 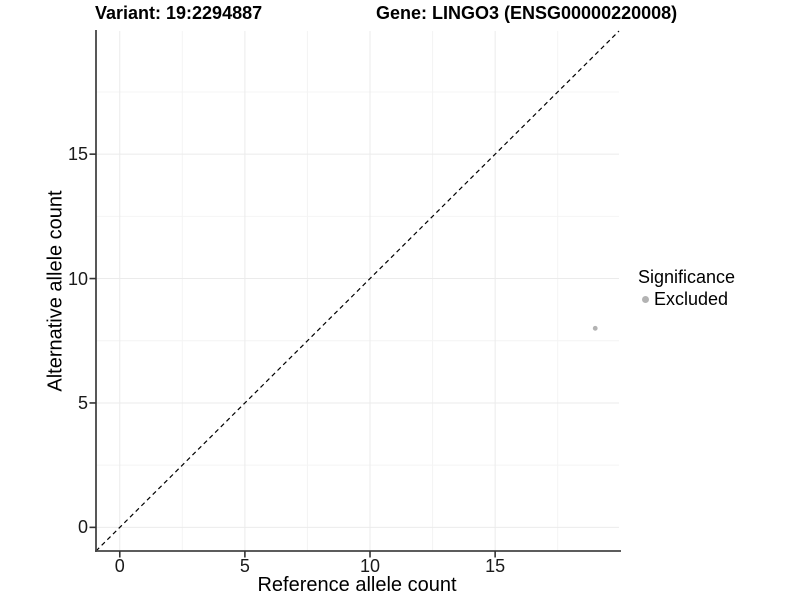 What do you see at coordinates (687, 277) in the screenshot?
I see `legend-title: Significance` at bounding box center [687, 277].